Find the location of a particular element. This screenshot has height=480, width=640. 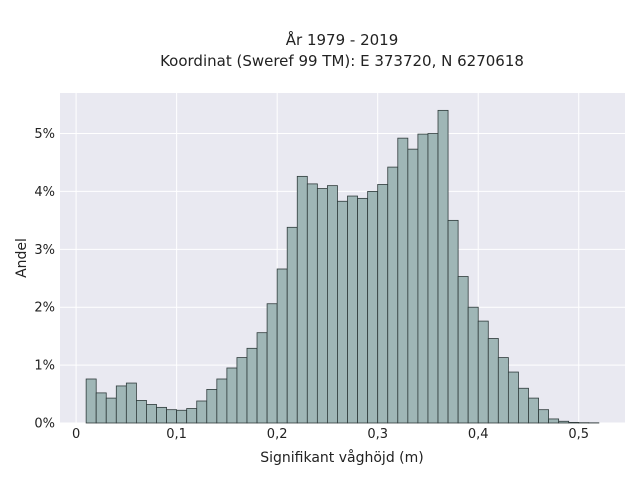

y-tick-label-5: 5% is located at coordinates (44, 134).